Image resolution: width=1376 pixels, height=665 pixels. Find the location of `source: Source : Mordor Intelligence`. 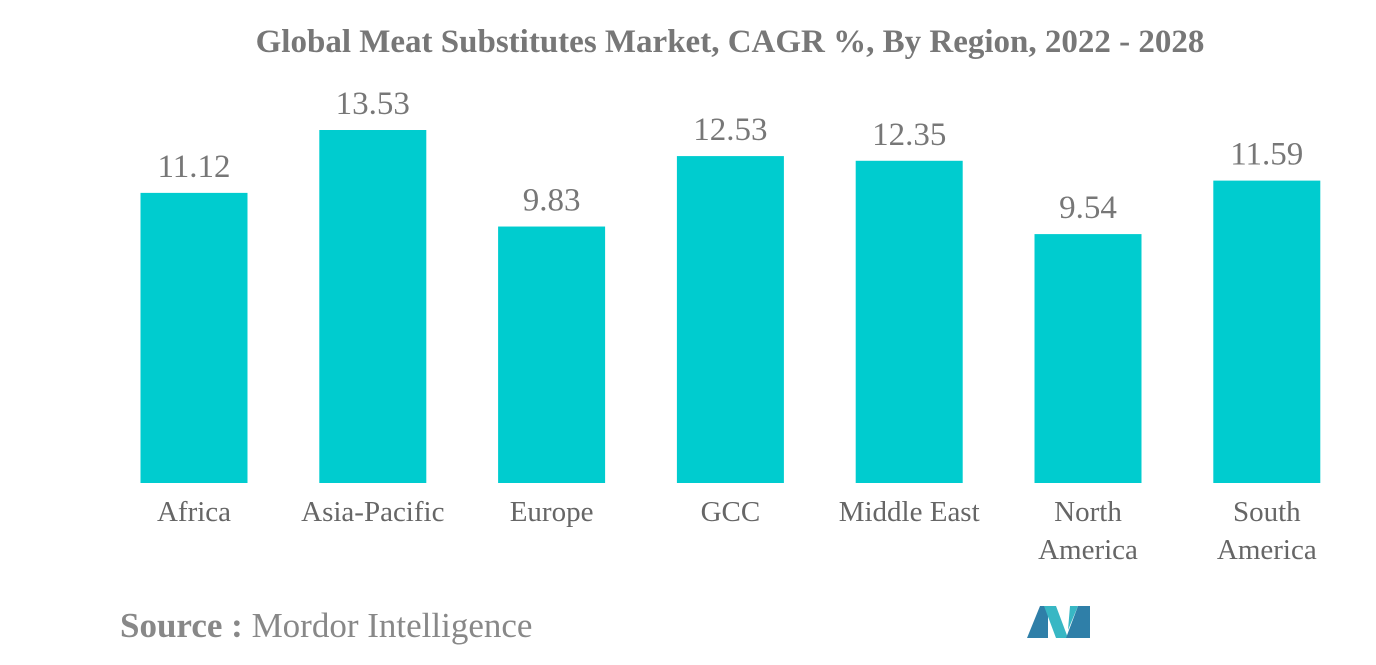

source: Source : Mordor Intelligence is located at coordinates (326, 626).